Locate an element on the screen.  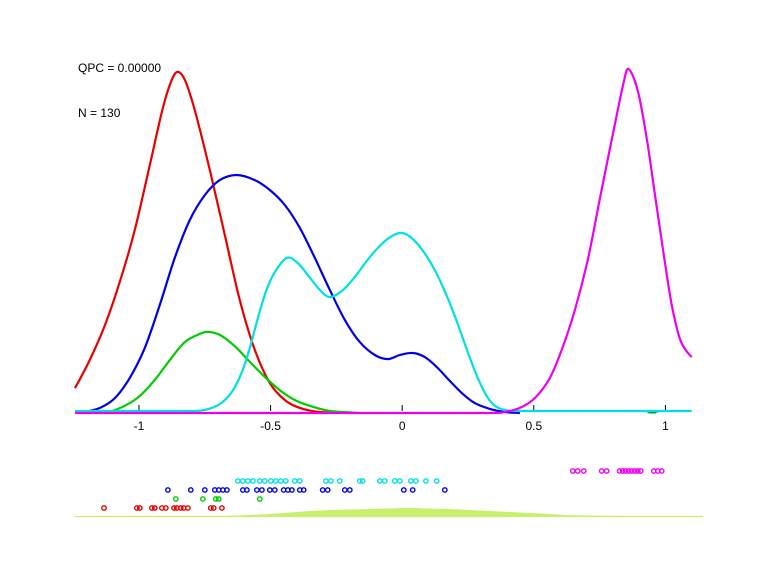
rug-green is located at coordinates (217, 499).